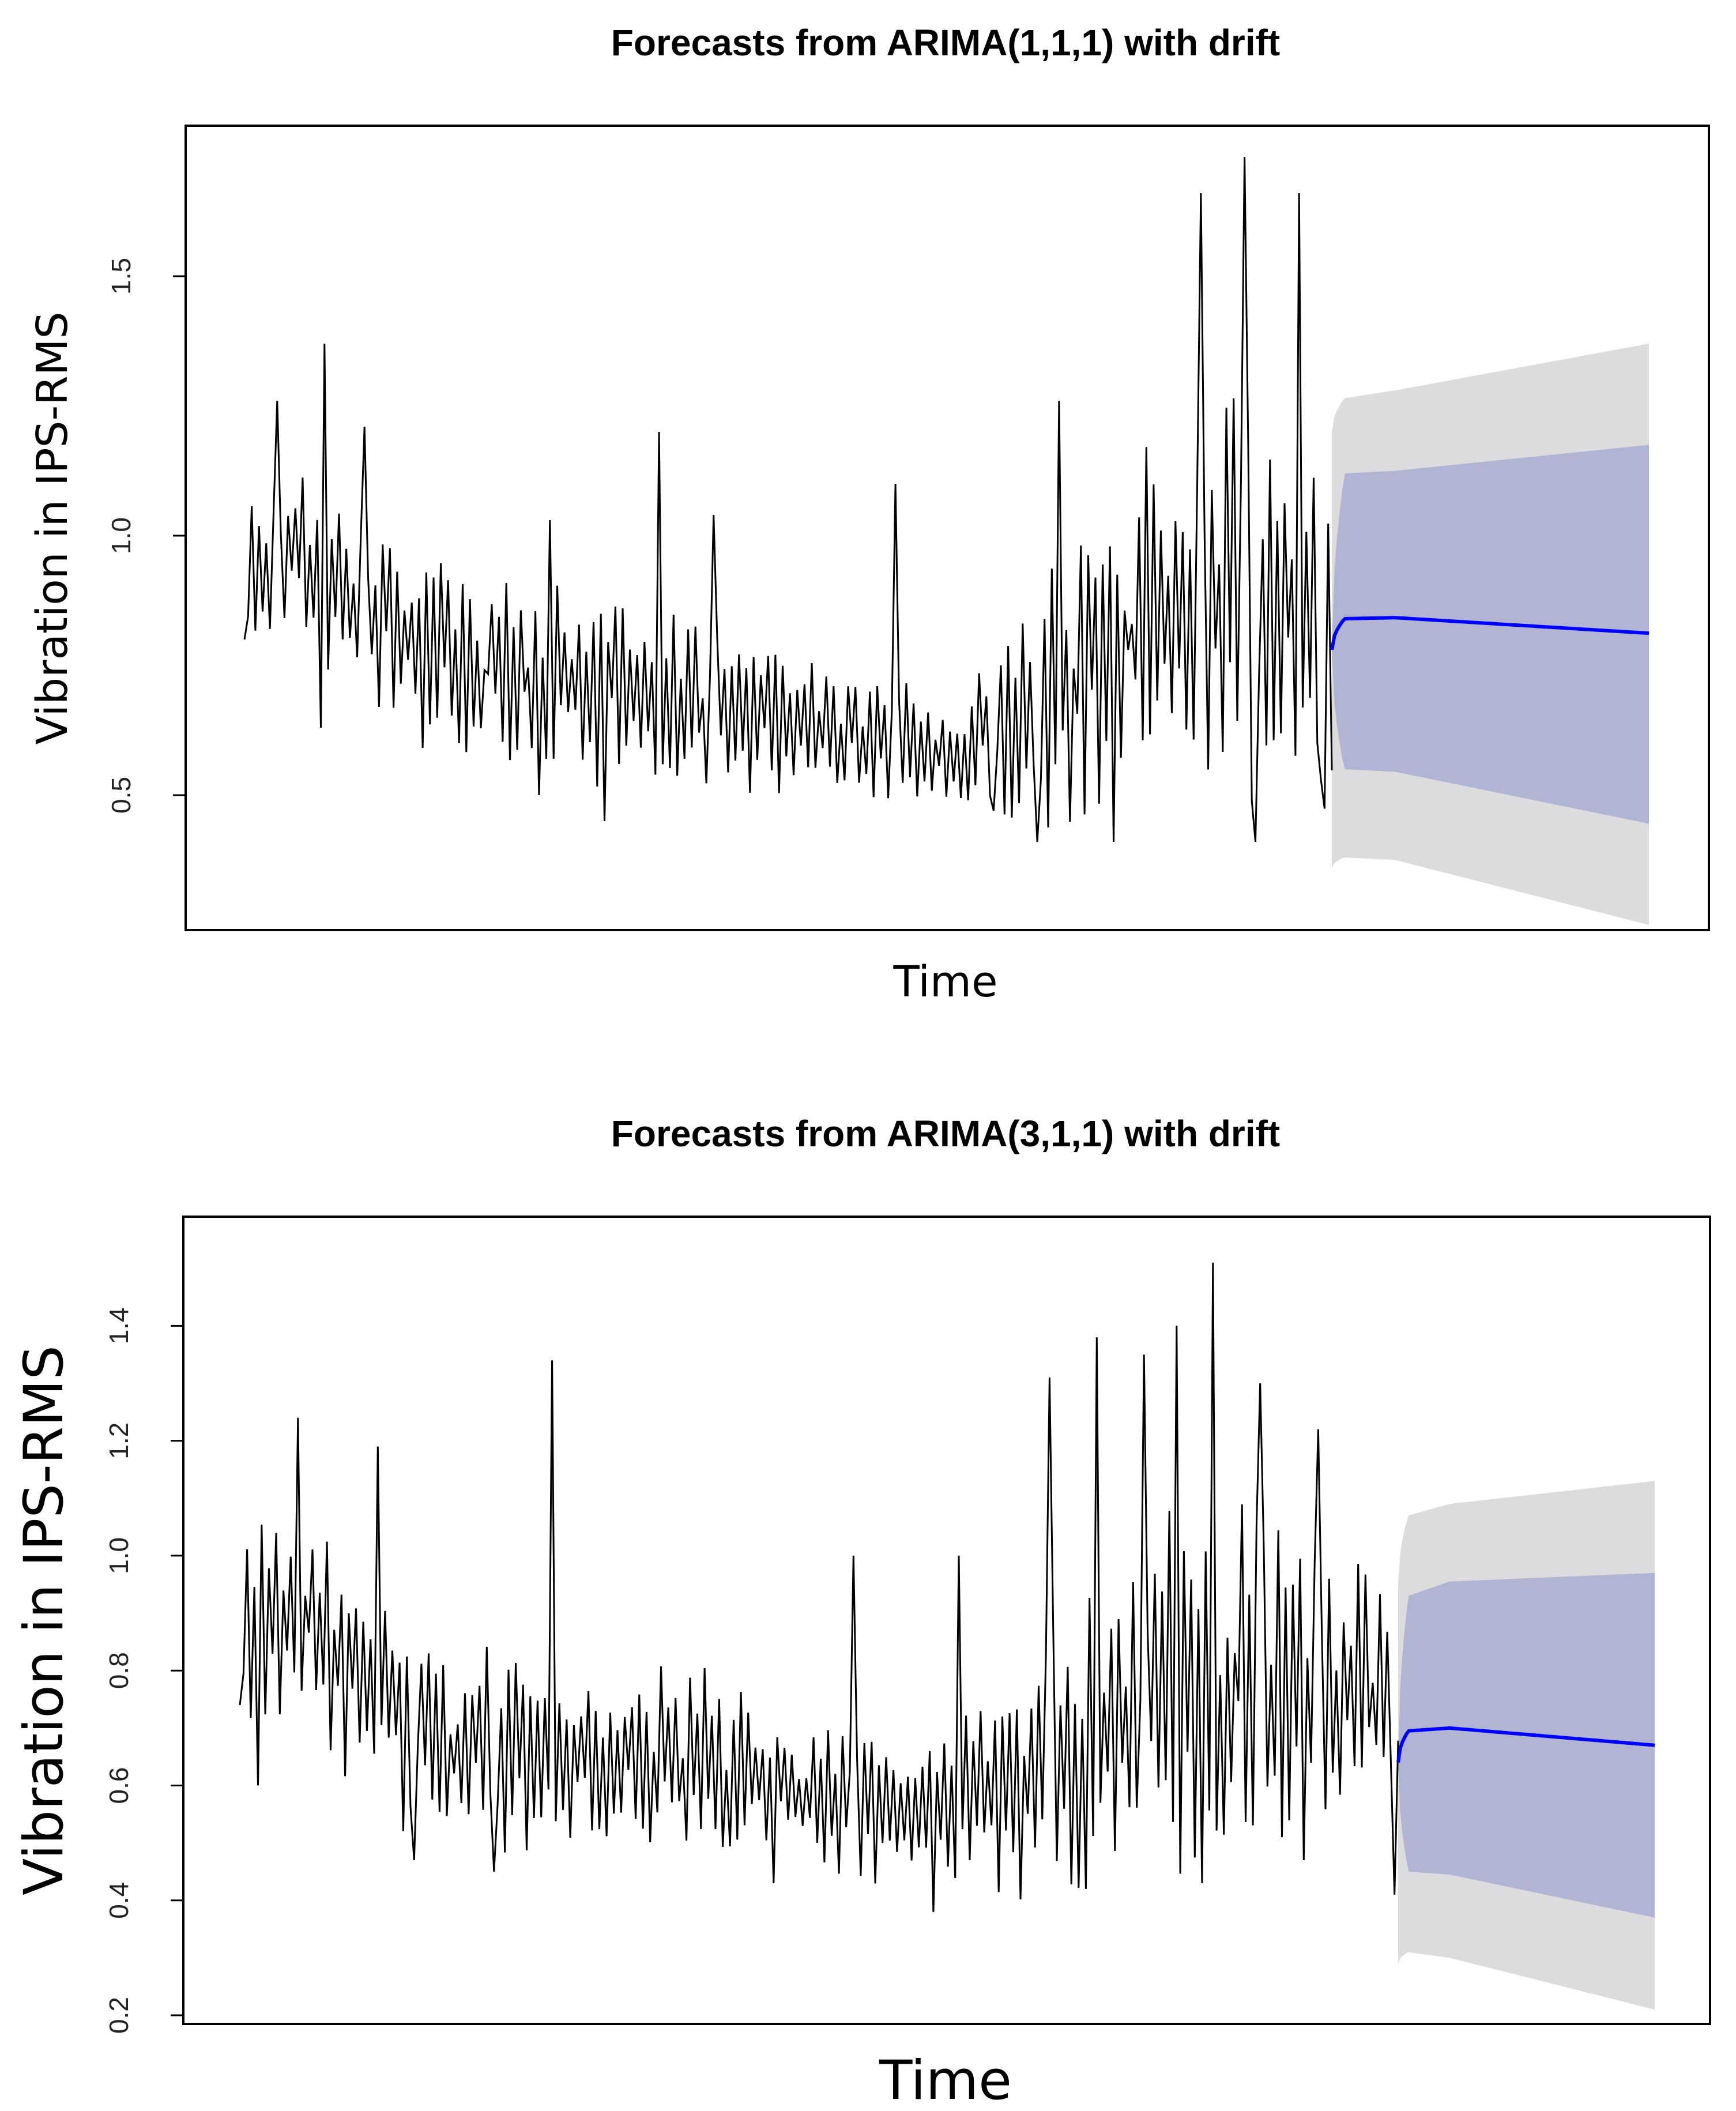  I want to click on y-axis: 0.5 1.0 1.5, so click(146, 536).